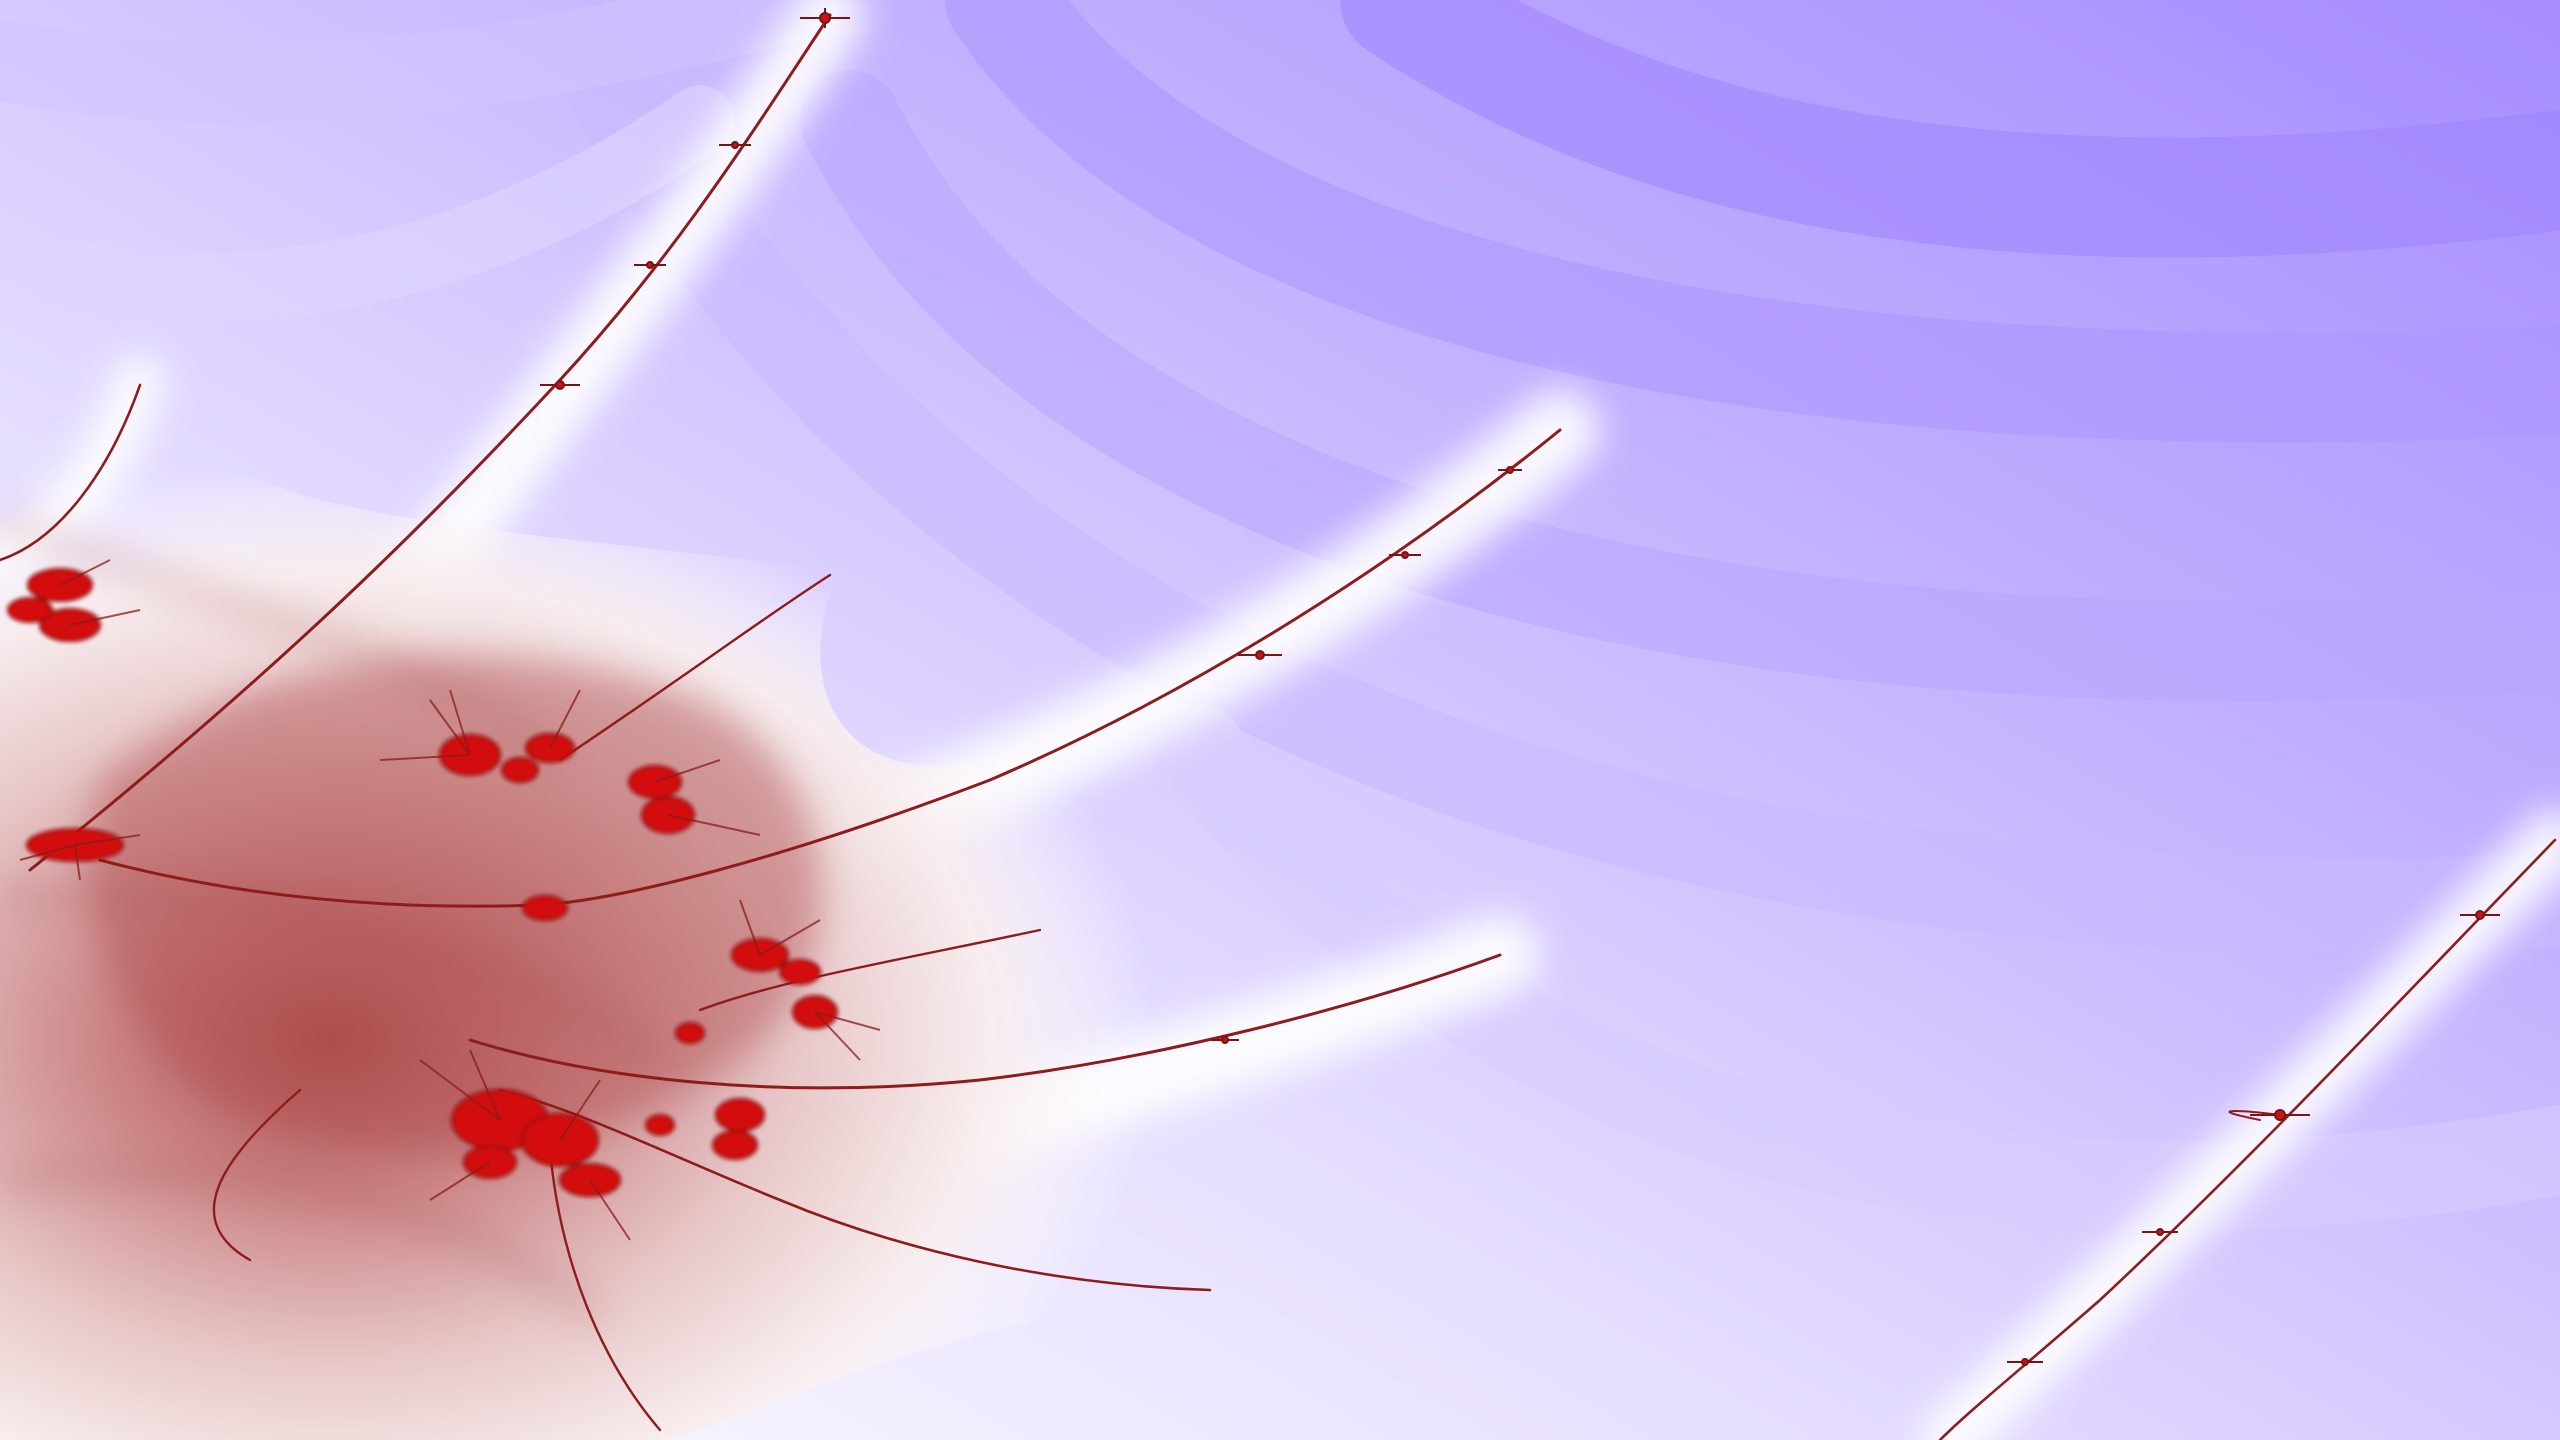 Image resolution: width=2560 pixels, height=1440 pixels. What do you see at coordinates (334, 919) in the screenshot?
I see `warm-banding` at bounding box center [334, 919].